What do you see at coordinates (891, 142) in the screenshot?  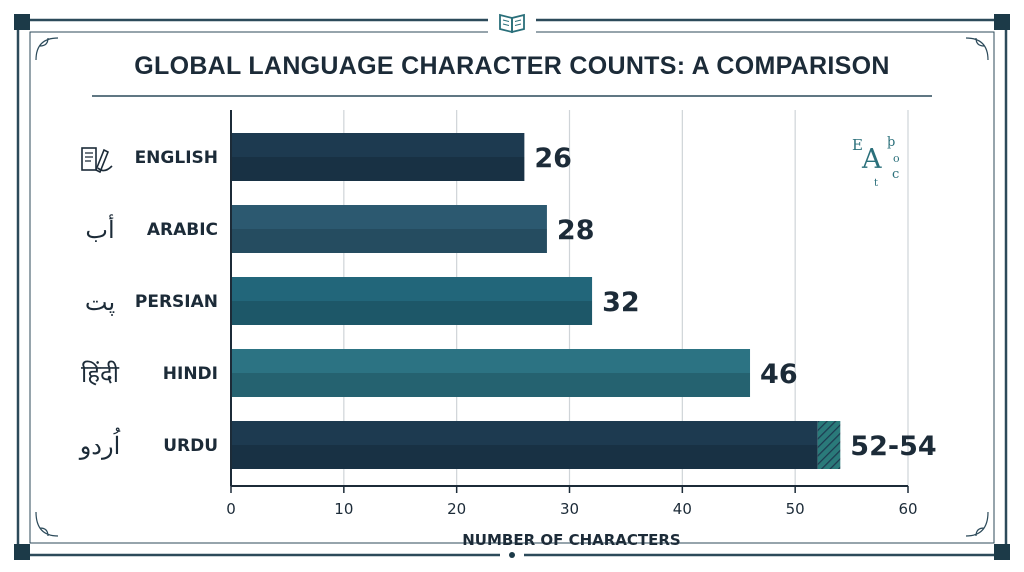 I see `svg-text: þ` at bounding box center [891, 142].